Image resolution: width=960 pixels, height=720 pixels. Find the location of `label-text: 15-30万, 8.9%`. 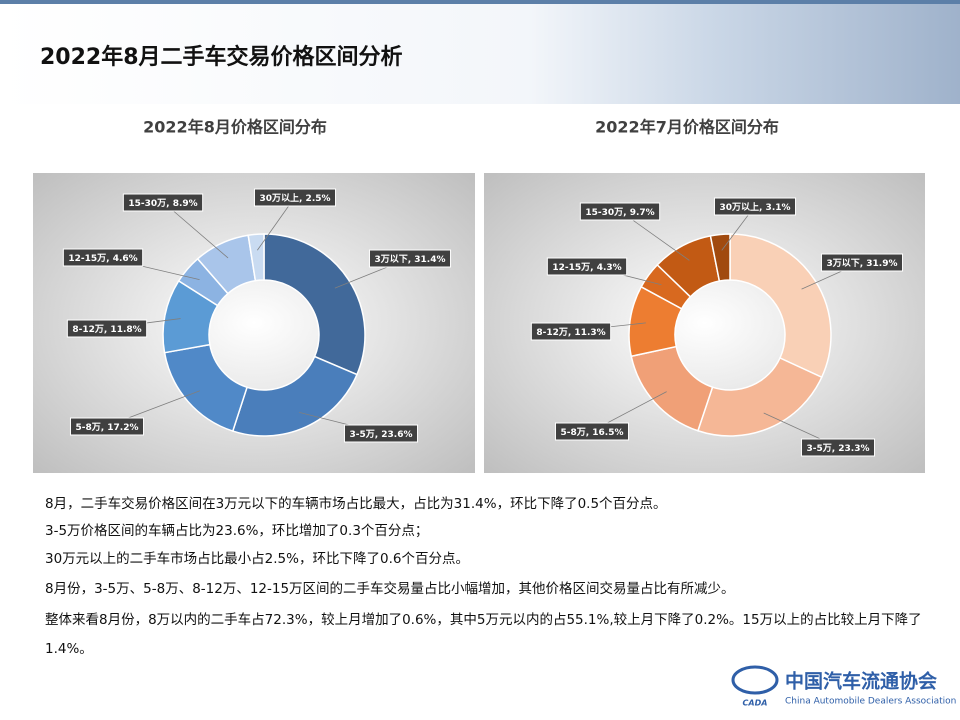

label-text: 15-30万, 8.9% is located at coordinates (162, 203).